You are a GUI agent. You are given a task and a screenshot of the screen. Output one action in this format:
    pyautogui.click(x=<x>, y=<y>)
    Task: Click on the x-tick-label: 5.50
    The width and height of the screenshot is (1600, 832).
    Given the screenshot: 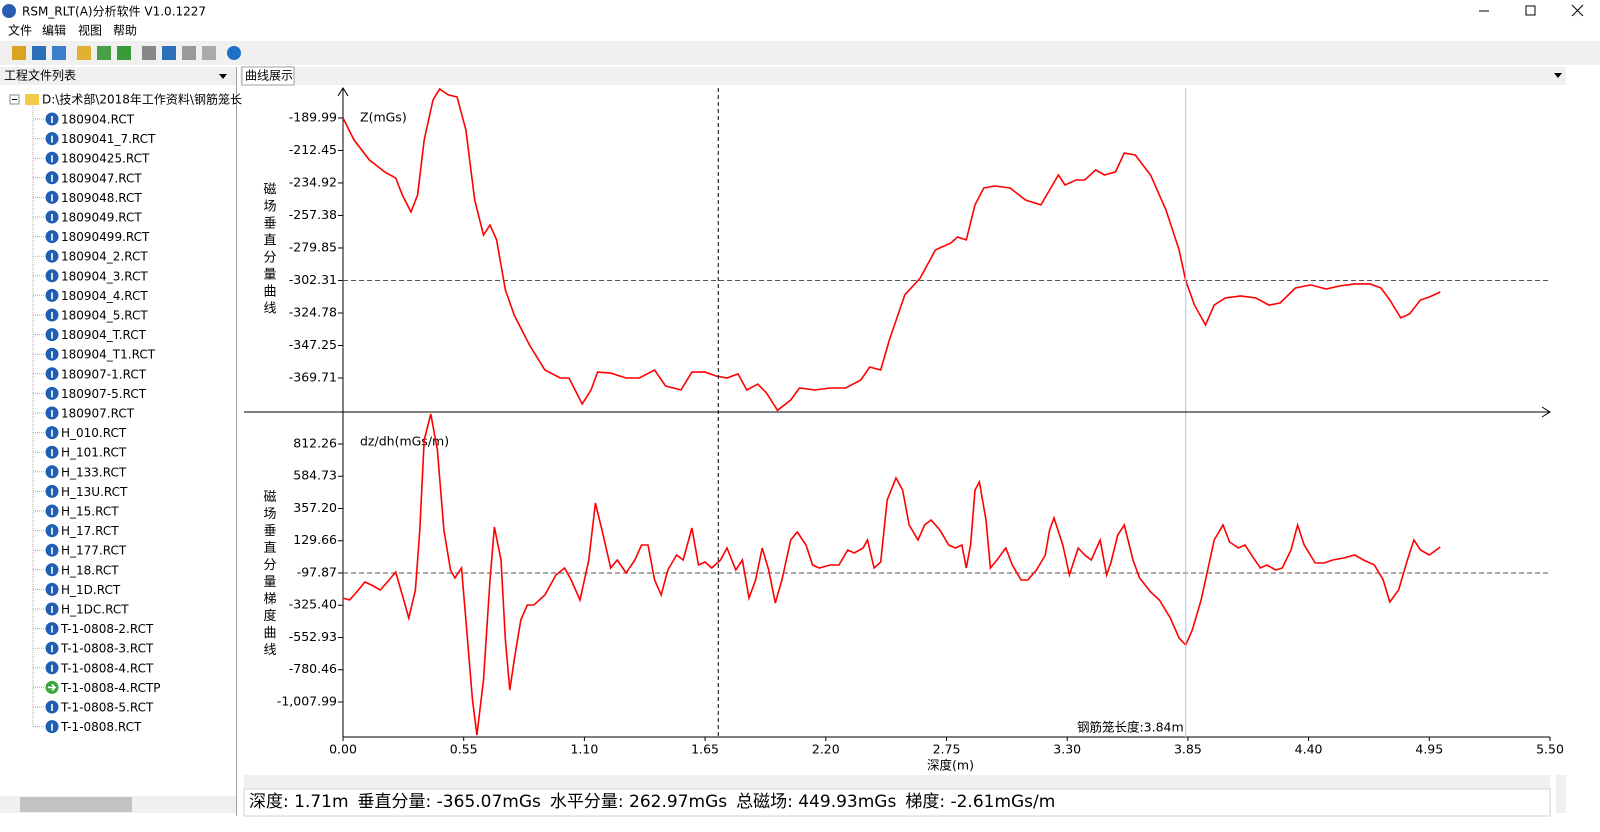 What is the action you would take?
    pyautogui.click(x=1550, y=749)
    